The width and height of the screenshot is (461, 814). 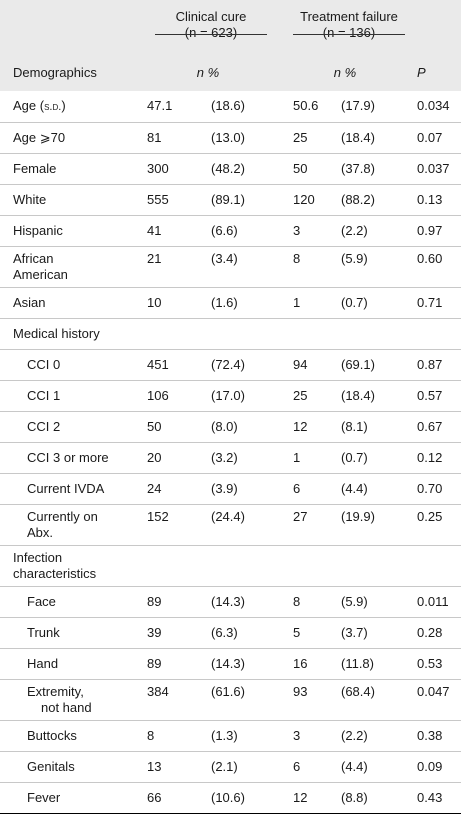 What do you see at coordinates (230, 565) in the screenshot?
I see `table-row: Infection characteristics` at bounding box center [230, 565].